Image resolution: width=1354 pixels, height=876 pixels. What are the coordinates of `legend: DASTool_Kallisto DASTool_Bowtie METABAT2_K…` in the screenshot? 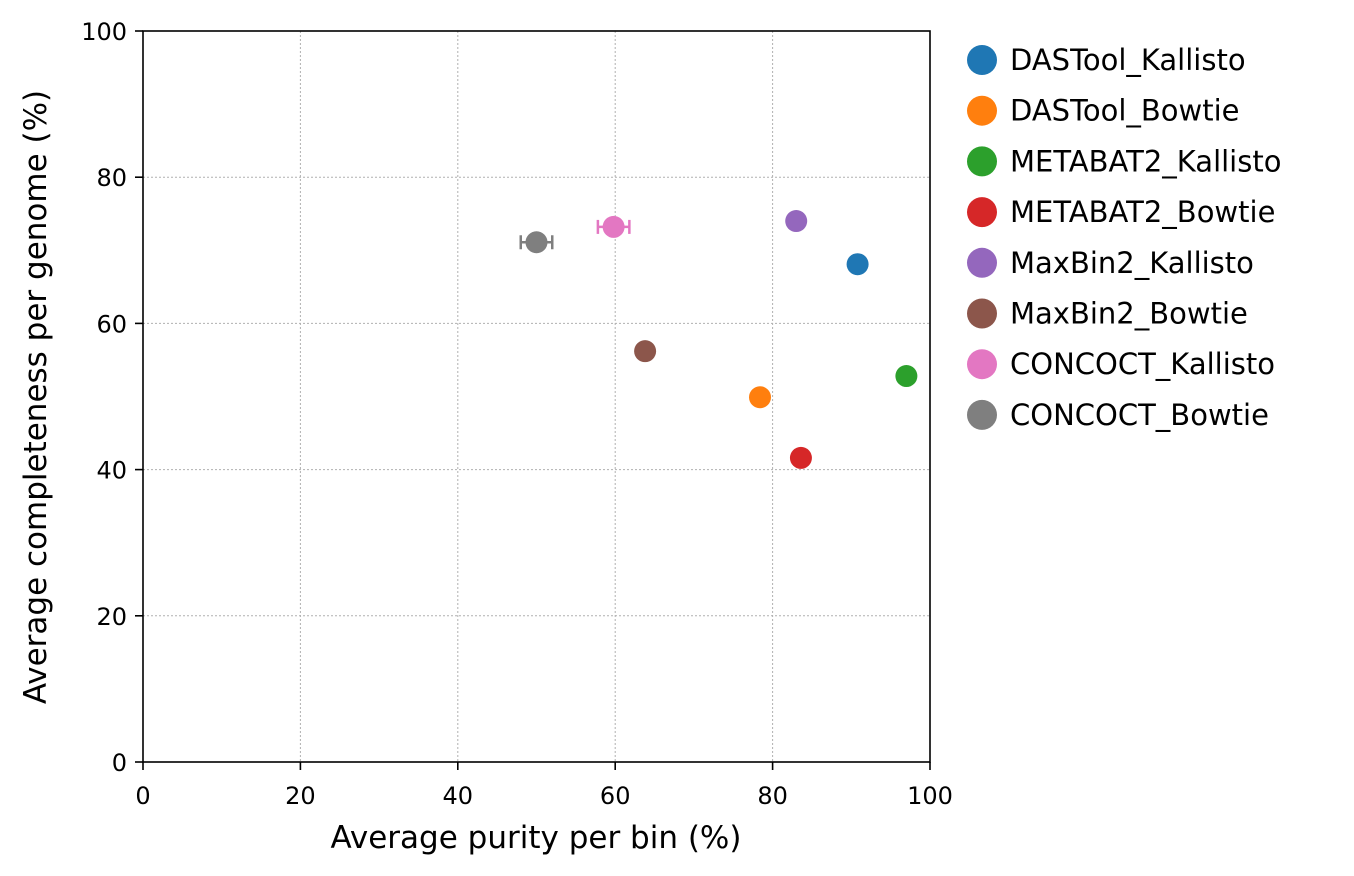 It's located at (1124, 237).